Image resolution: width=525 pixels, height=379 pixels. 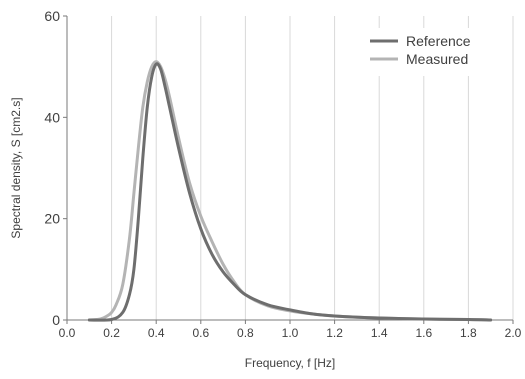 I want to click on y-tick-label: 20, so click(x=52, y=219).